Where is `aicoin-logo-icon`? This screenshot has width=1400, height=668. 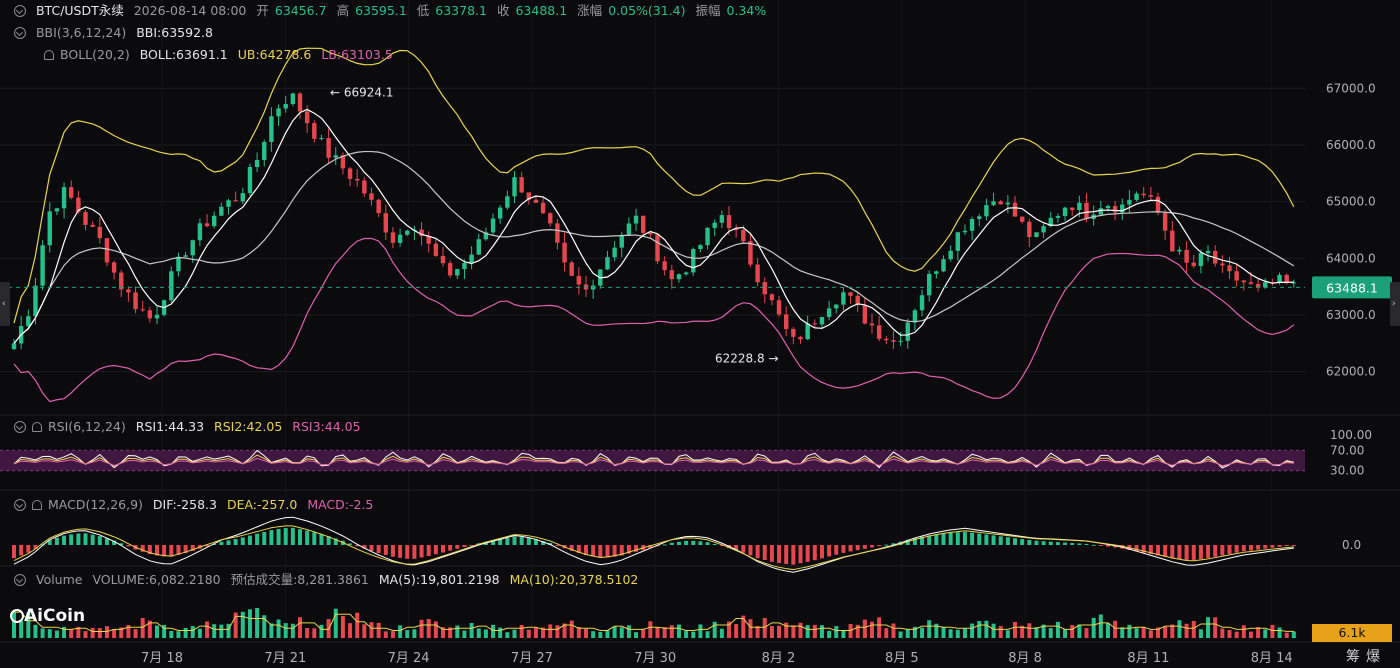 aicoin-logo-icon is located at coordinates (17, 616).